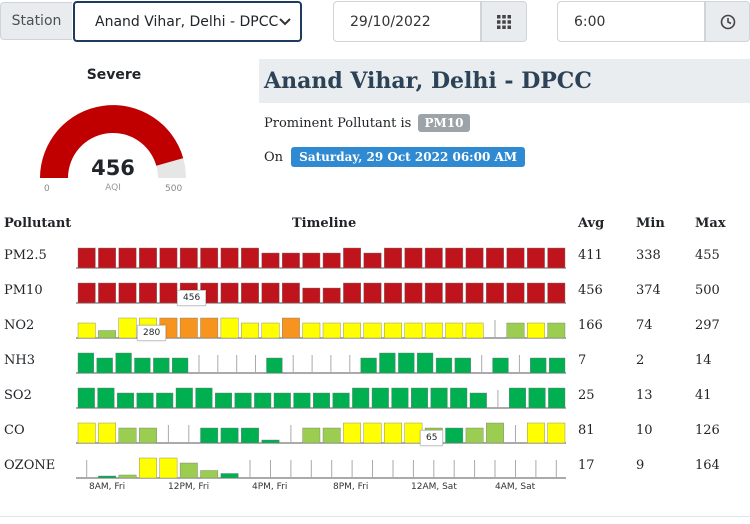 The width and height of the screenshot is (750, 524). Describe the element at coordinates (187, 21) in the screenshot. I see `station-select: Anand Vihar, Delhi - DPCC` at that location.